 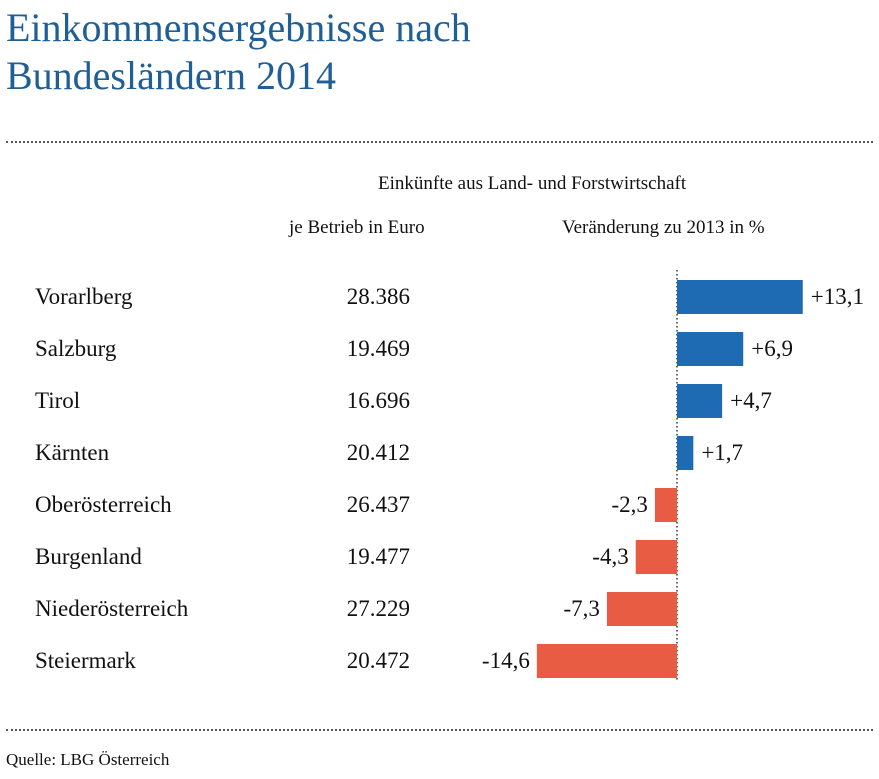 What do you see at coordinates (72, 452) in the screenshot?
I see `category-label: Kärnten` at bounding box center [72, 452].